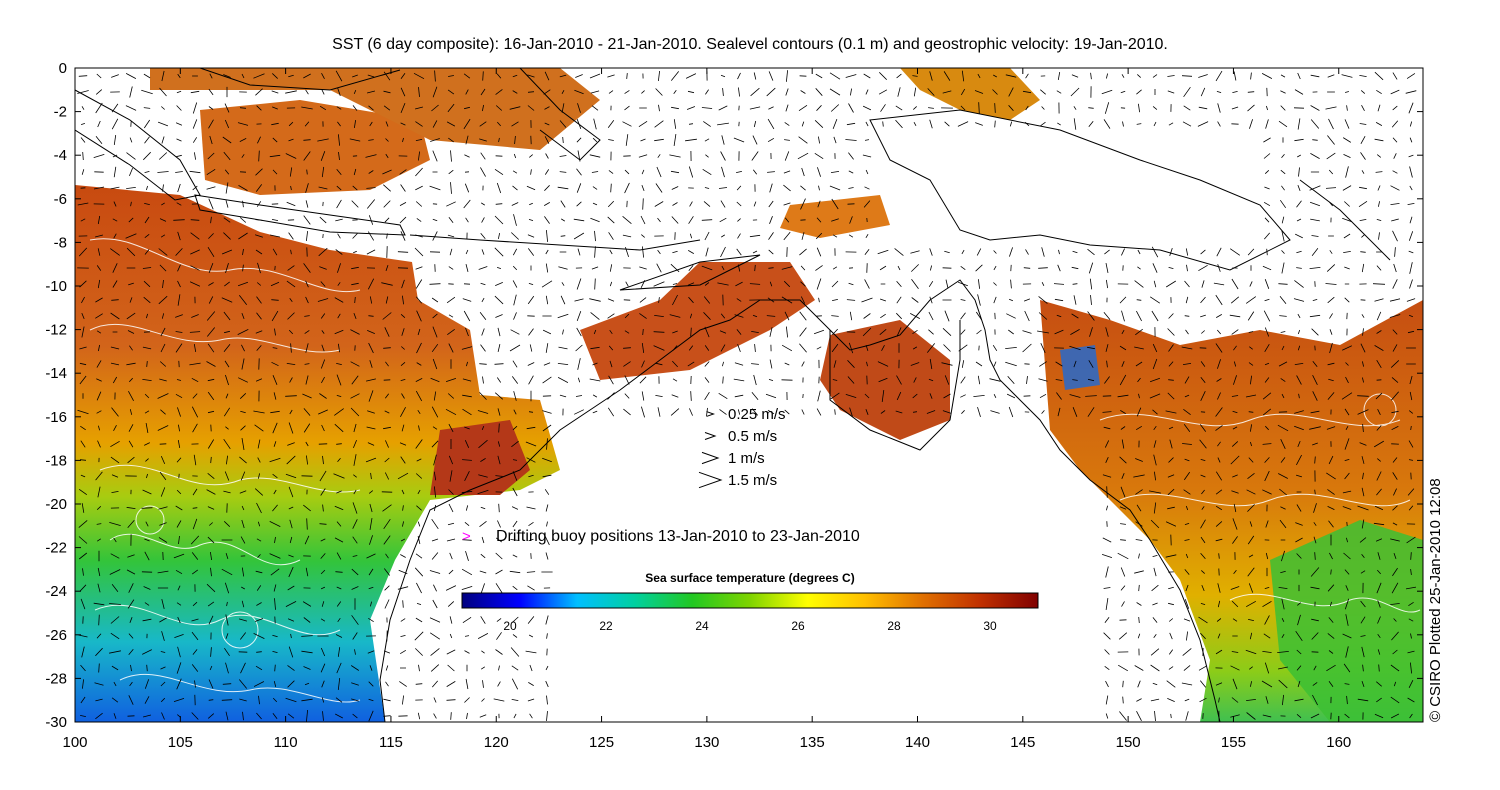 The width and height of the screenshot is (1500, 790). I want to click on coast-cape-york-gulf, so click(895, 385).